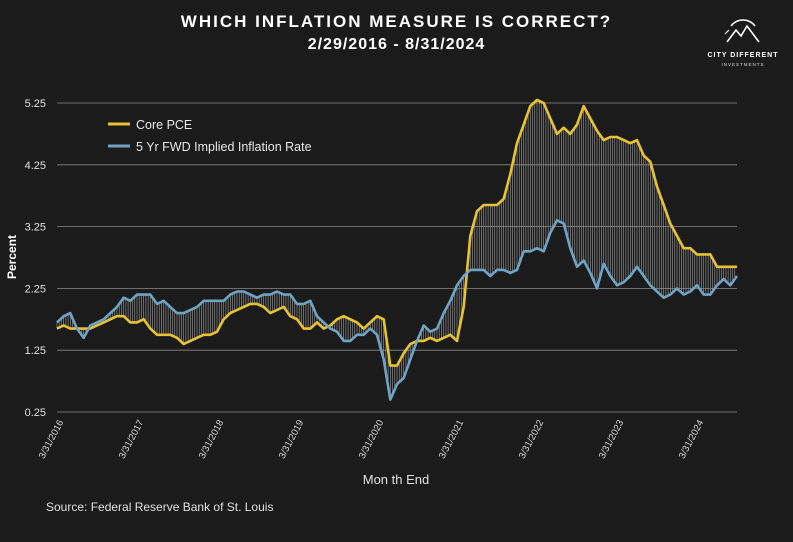 The height and width of the screenshot is (542, 793). What do you see at coordinates (224, 147) in the screenshot?
I see `legend-label-fwd: 5 Yr FWD Implied Inflation Rate` at bounding box center [224, 147].